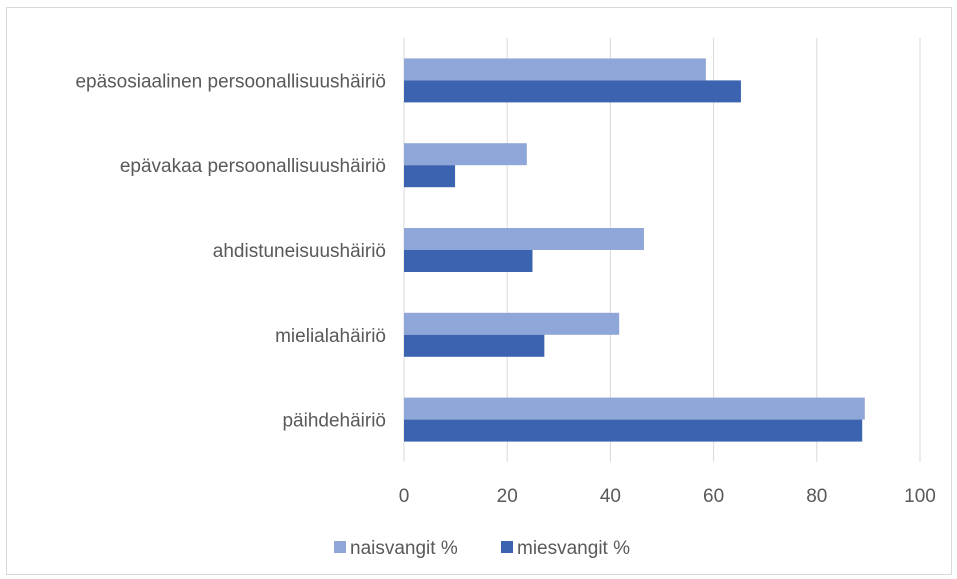  Describe the element at coordinates (230, 81) in the screenshot. I see `category-label-0: epäsosiaalinen persoonallisuushäiriö` at that location.